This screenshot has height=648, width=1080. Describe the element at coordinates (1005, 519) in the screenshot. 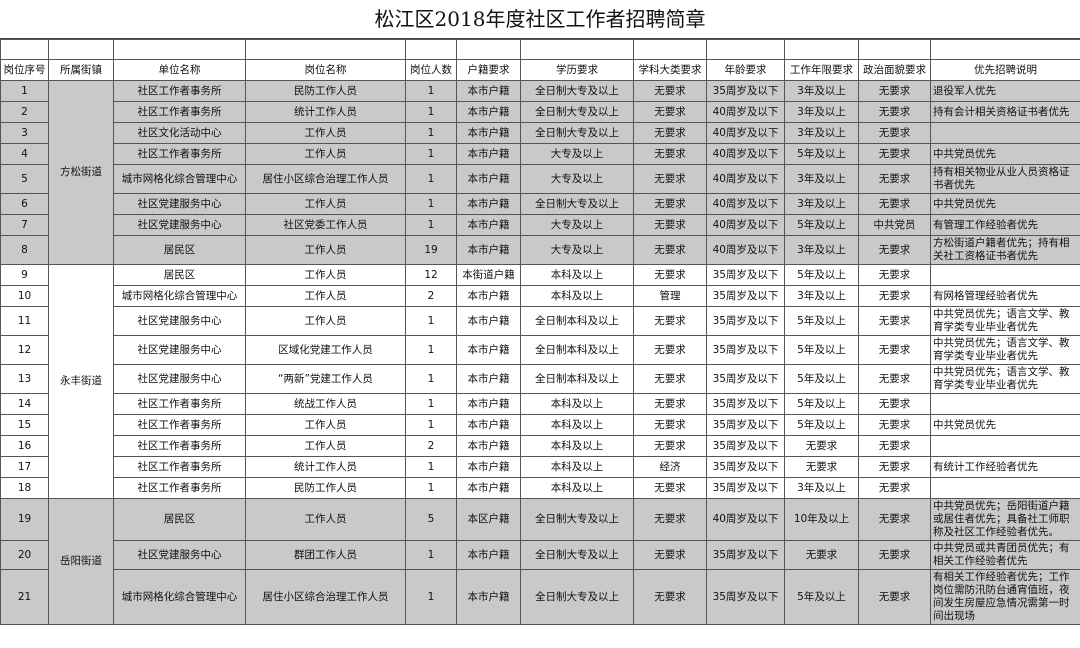

I see `note: 中共党员优先；岳阳街道户籍或居住者优先；具备社工师职称及社区工作经验者优先。` at that location.